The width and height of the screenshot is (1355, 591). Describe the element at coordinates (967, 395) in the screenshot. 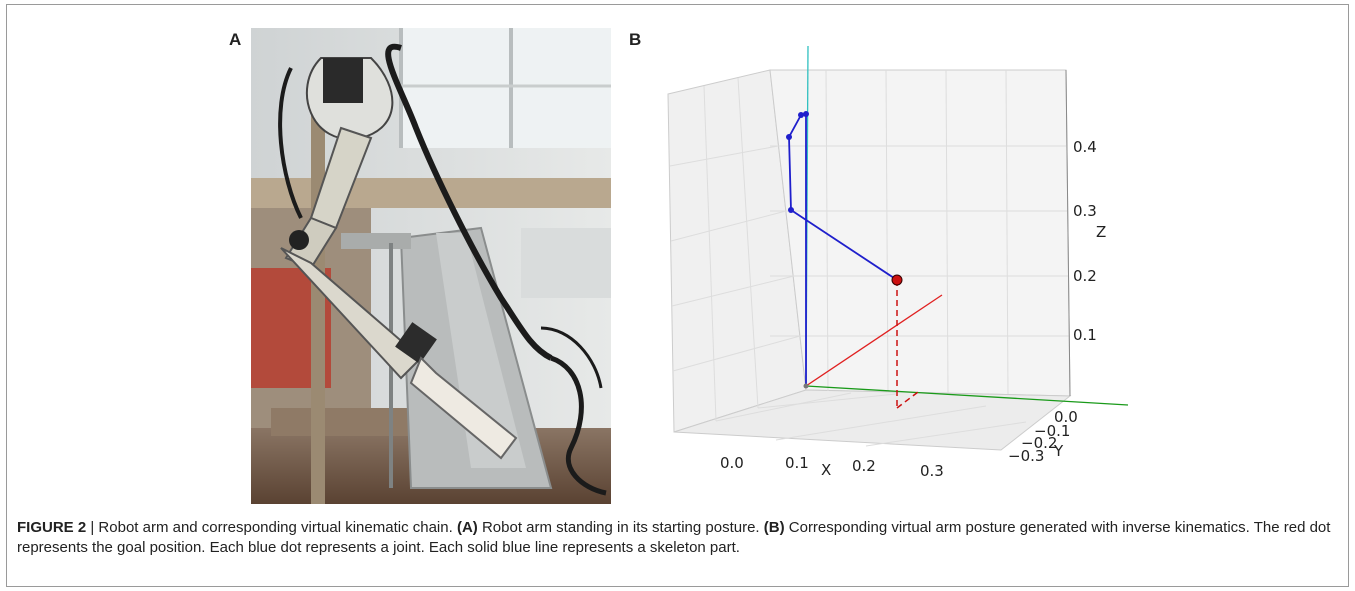

I see `y-axis-line` at that location.